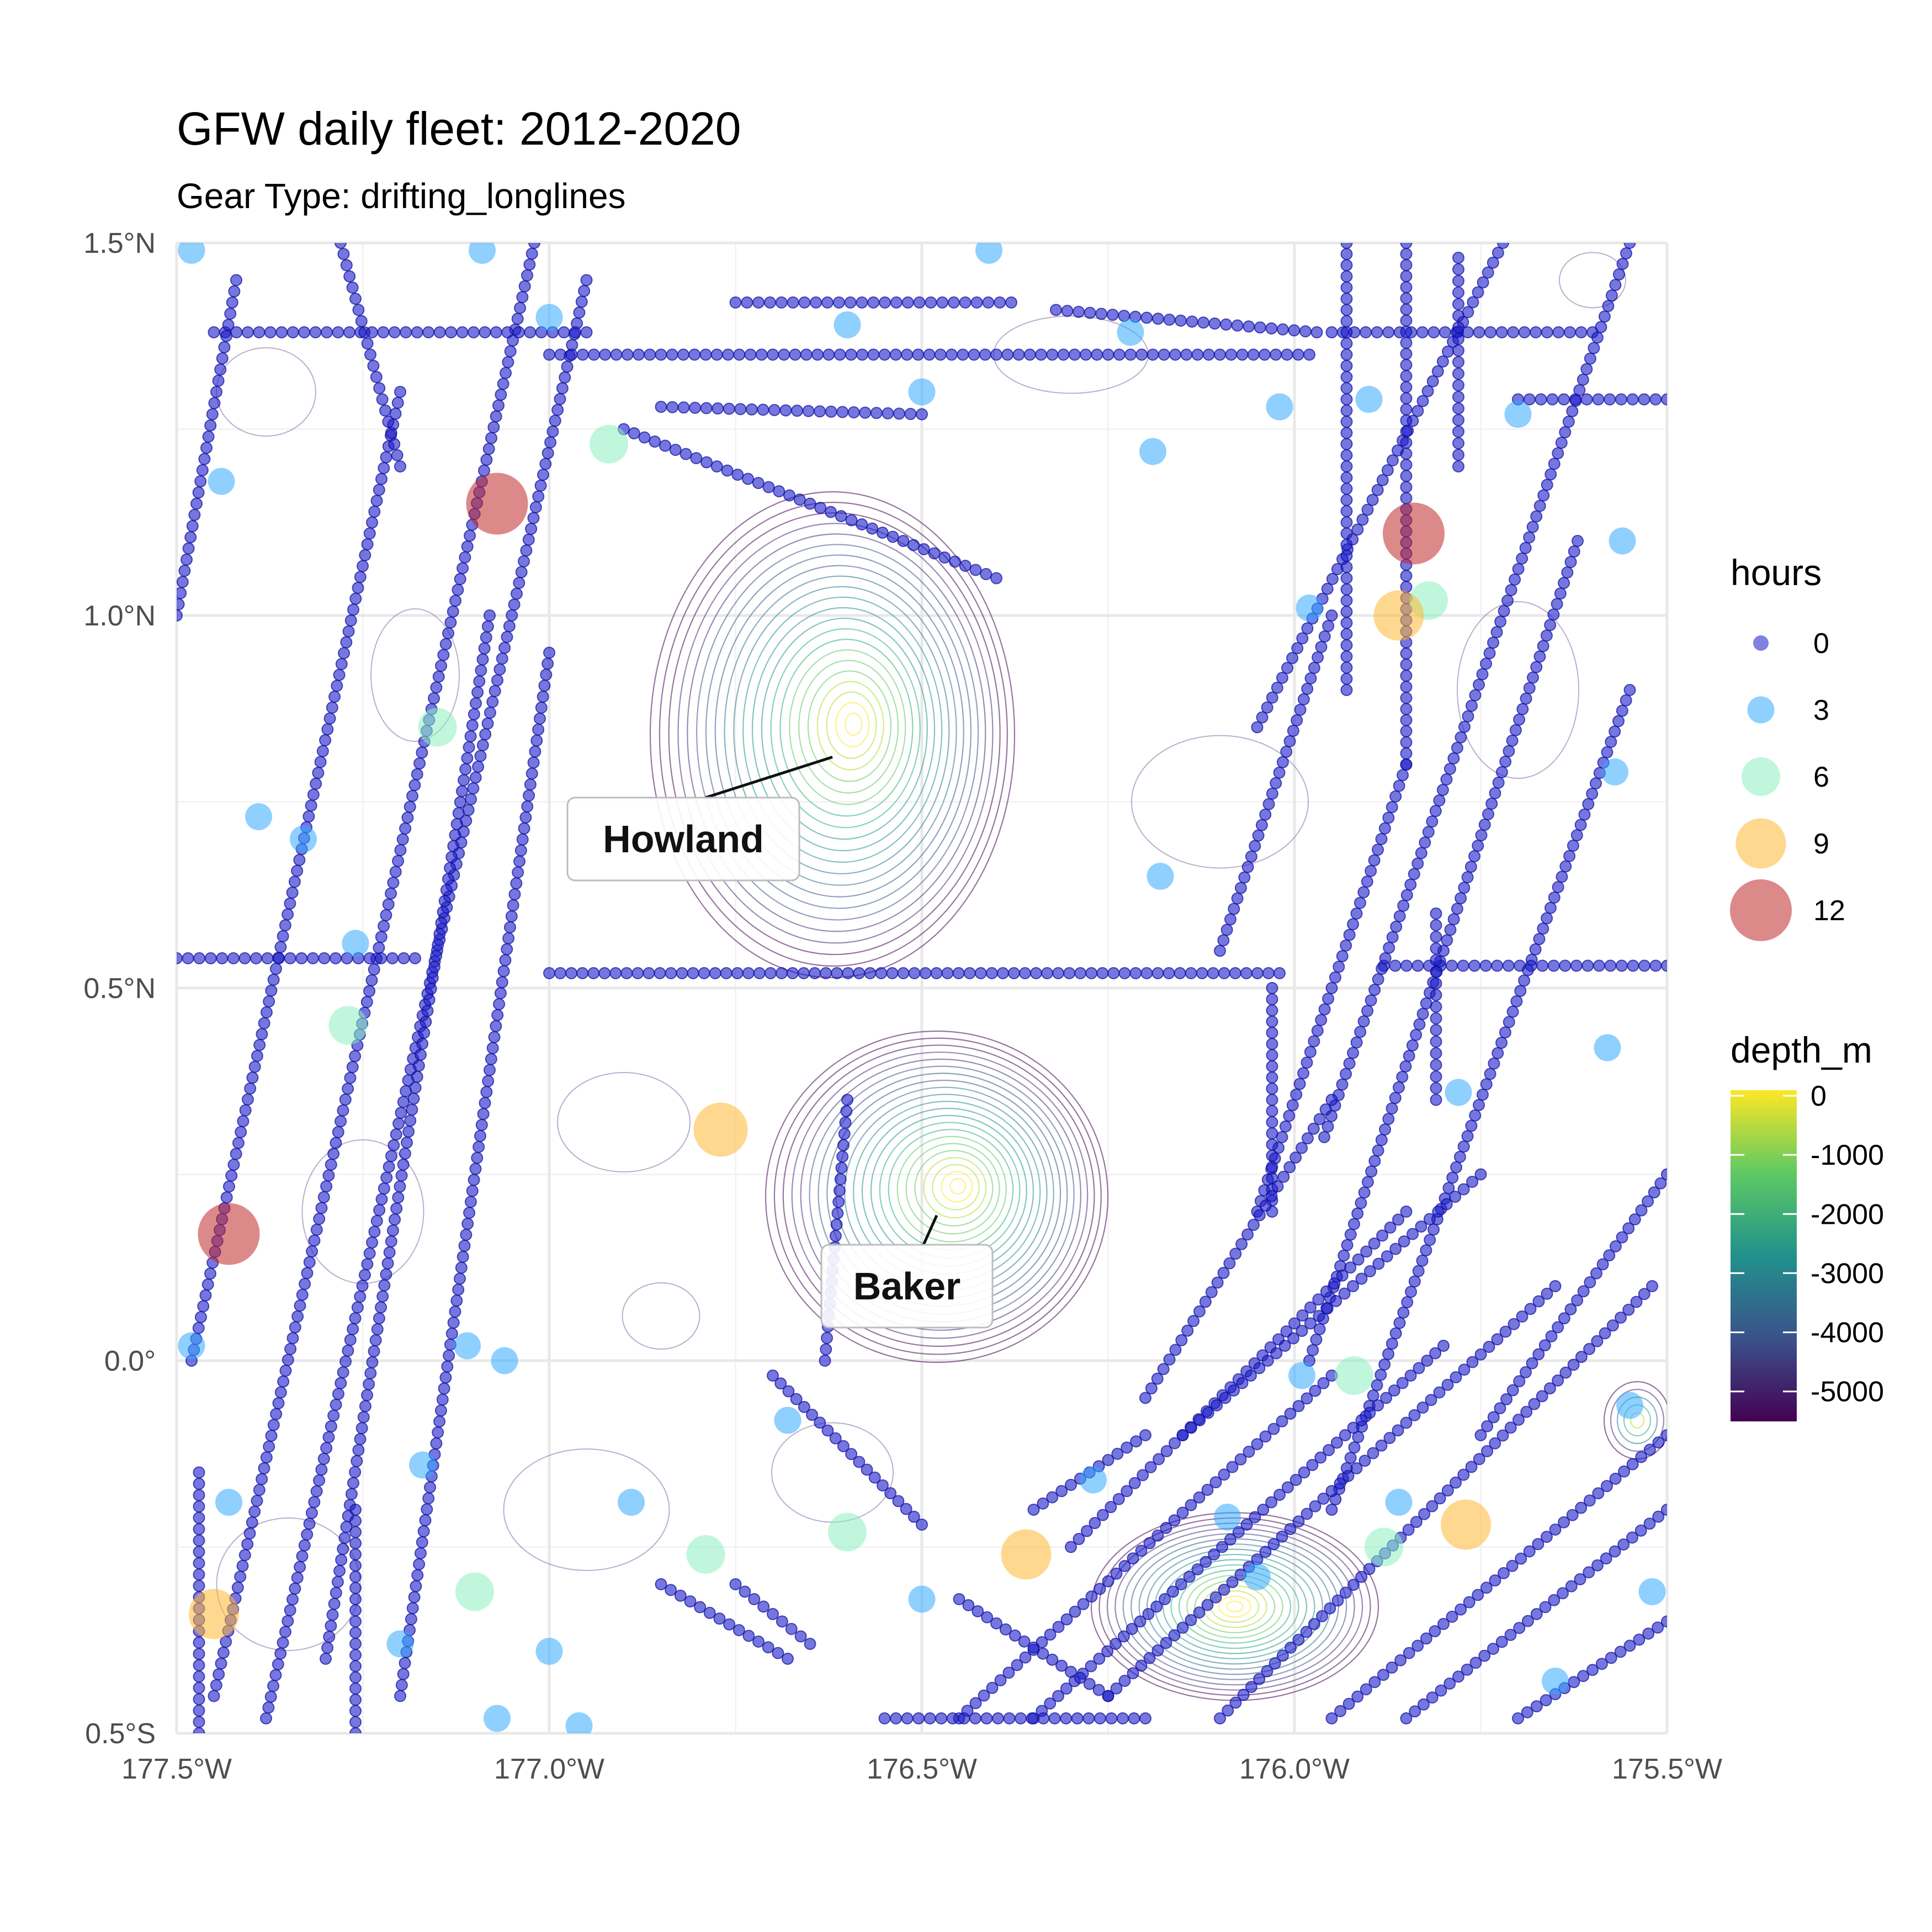 The width and height of the screenshot is (1932, 1932). I want to click on y-tick-label: 0.5°S, so click(121, 1734).